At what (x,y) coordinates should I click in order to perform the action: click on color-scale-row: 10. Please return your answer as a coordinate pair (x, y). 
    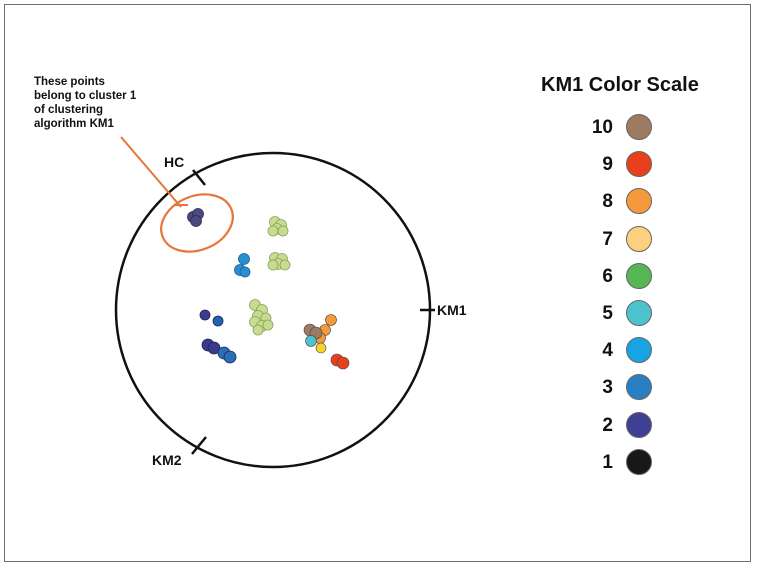
    Looking at the image, I should click on (620, 129).